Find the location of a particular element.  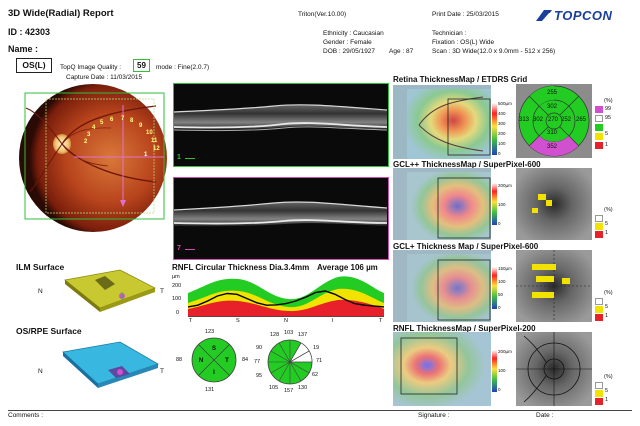

quadrant-nasal-value: 88 is located at coordinates (179, 360).